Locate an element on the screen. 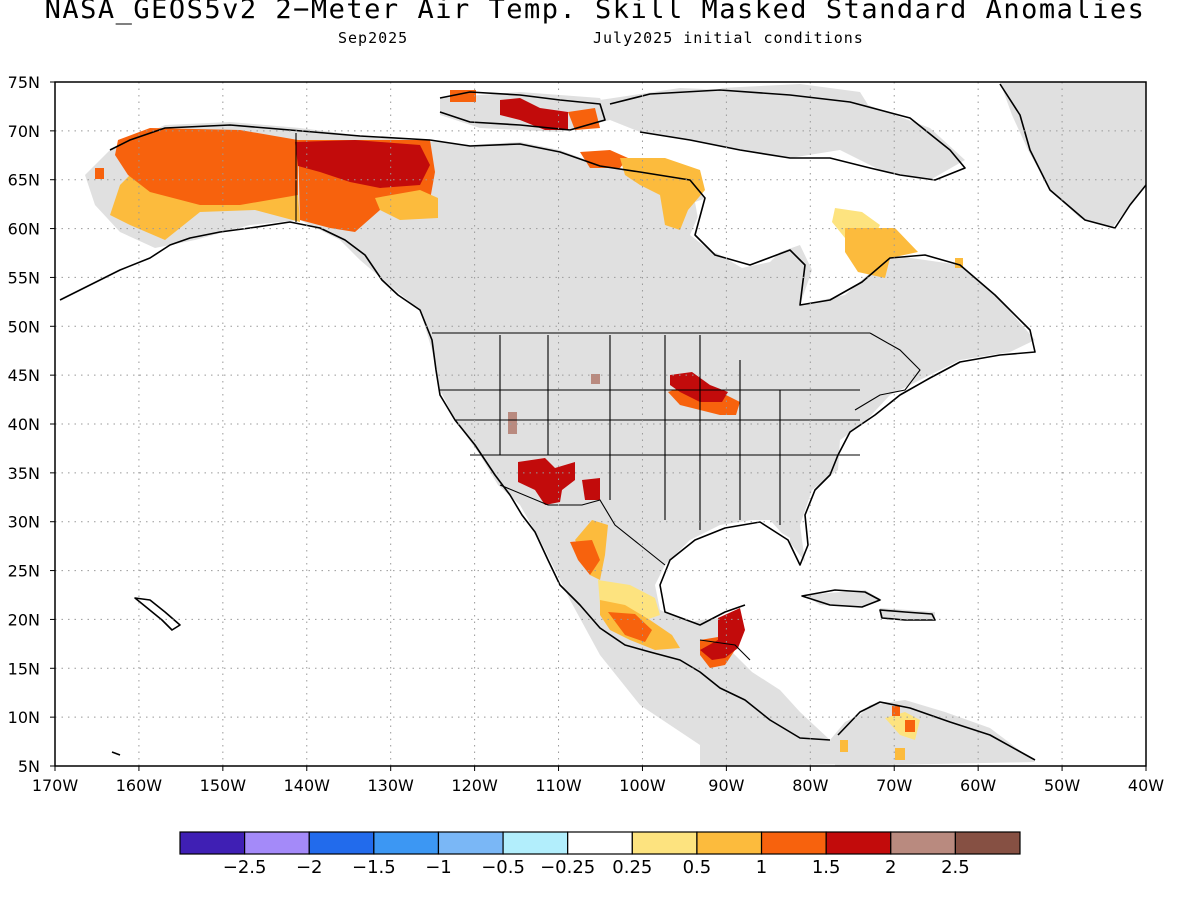 Image resolution: width=1200 pixels, height=900 pixels. lon-label: 150W is located at coordinates (223, 785).